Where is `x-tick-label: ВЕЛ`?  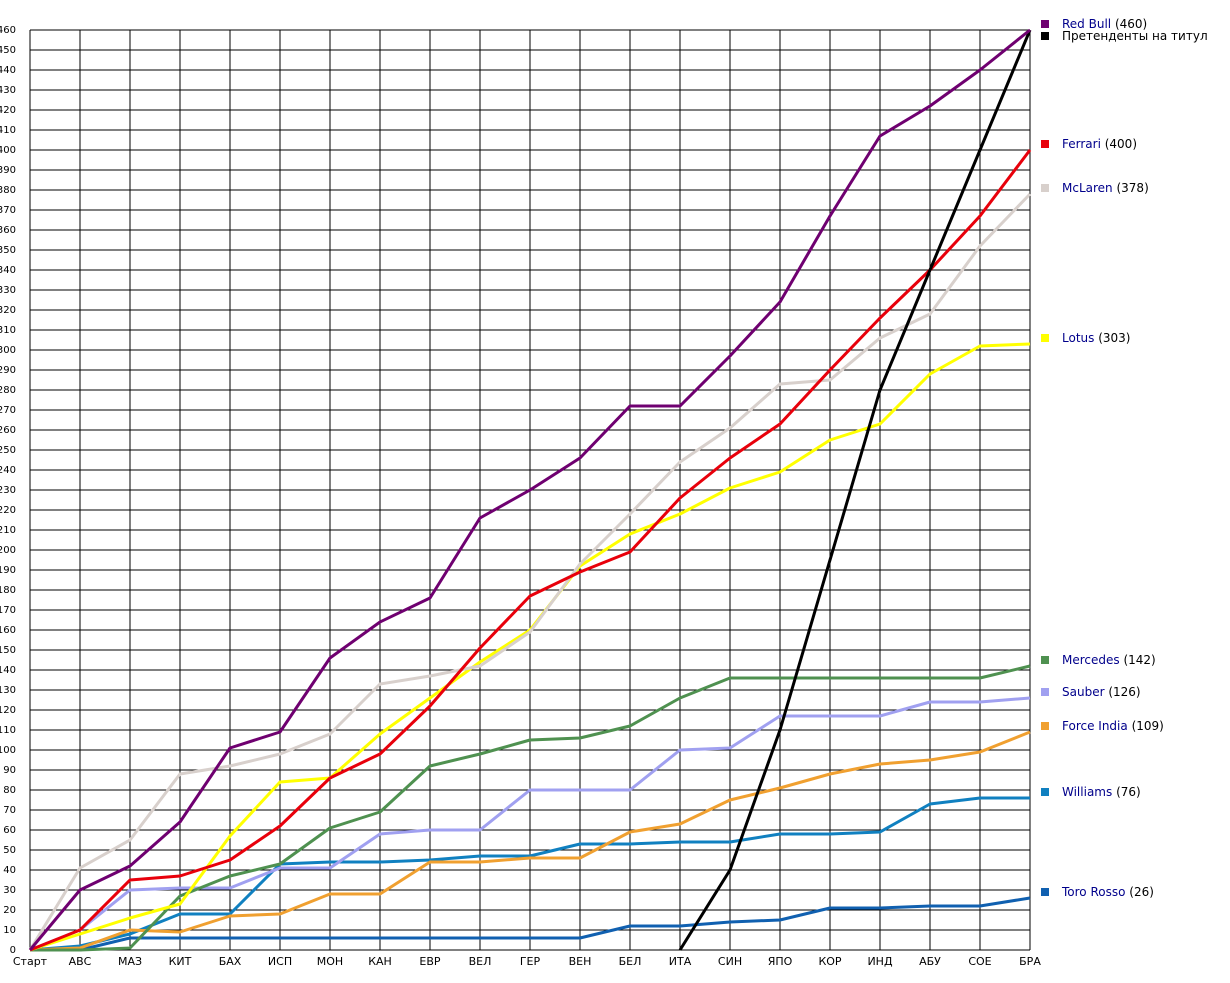 x-tick-label: ВЕЛ is located at coordinates (480, 961).